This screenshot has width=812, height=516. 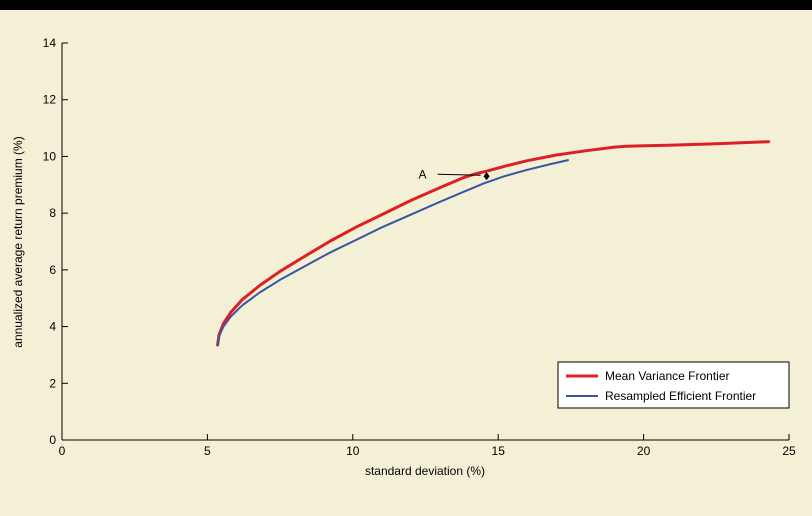 What do you see at coordinates (789, 451) in the screenshot?
I see `x-tick-label: 25` at bounding box center [789, 451].